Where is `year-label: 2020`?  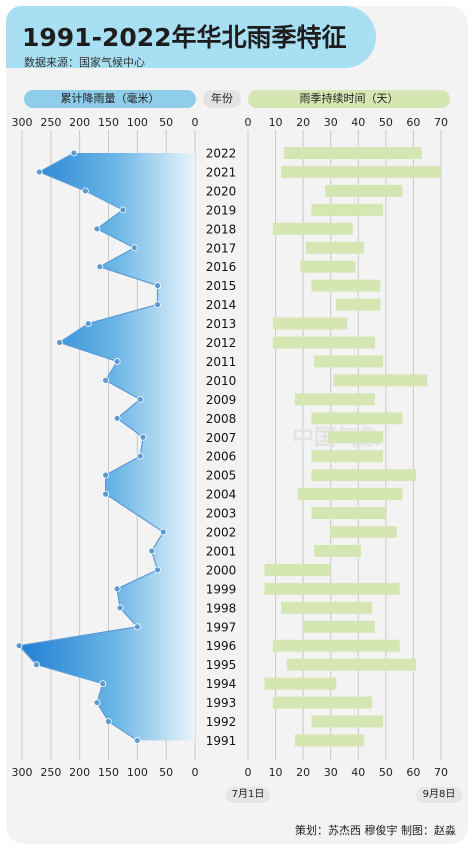 year-label: 2020 is located at coordinates (221, 191).